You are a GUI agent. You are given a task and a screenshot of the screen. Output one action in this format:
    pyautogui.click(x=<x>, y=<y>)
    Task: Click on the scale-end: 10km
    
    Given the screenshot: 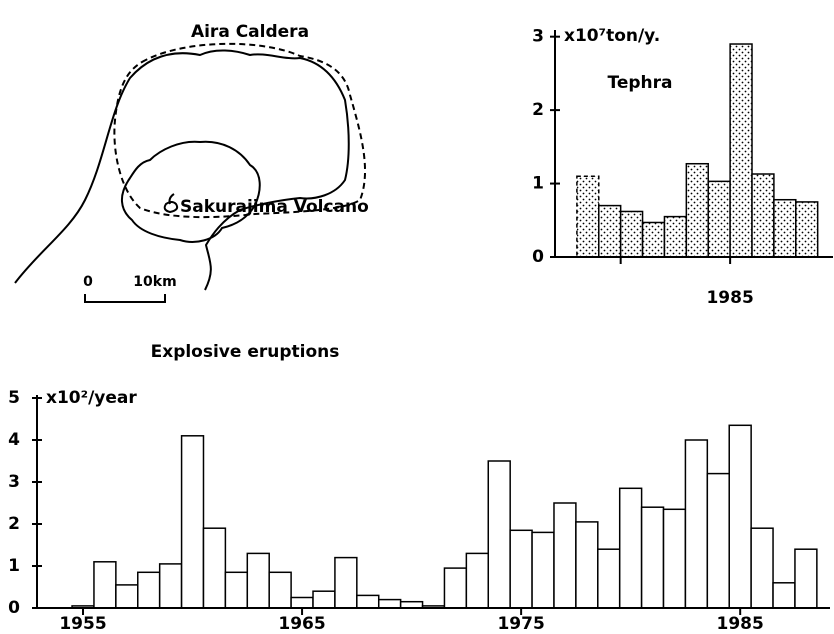 What is the action you would take?
    pyautogui.click(x=154, y=282)
    